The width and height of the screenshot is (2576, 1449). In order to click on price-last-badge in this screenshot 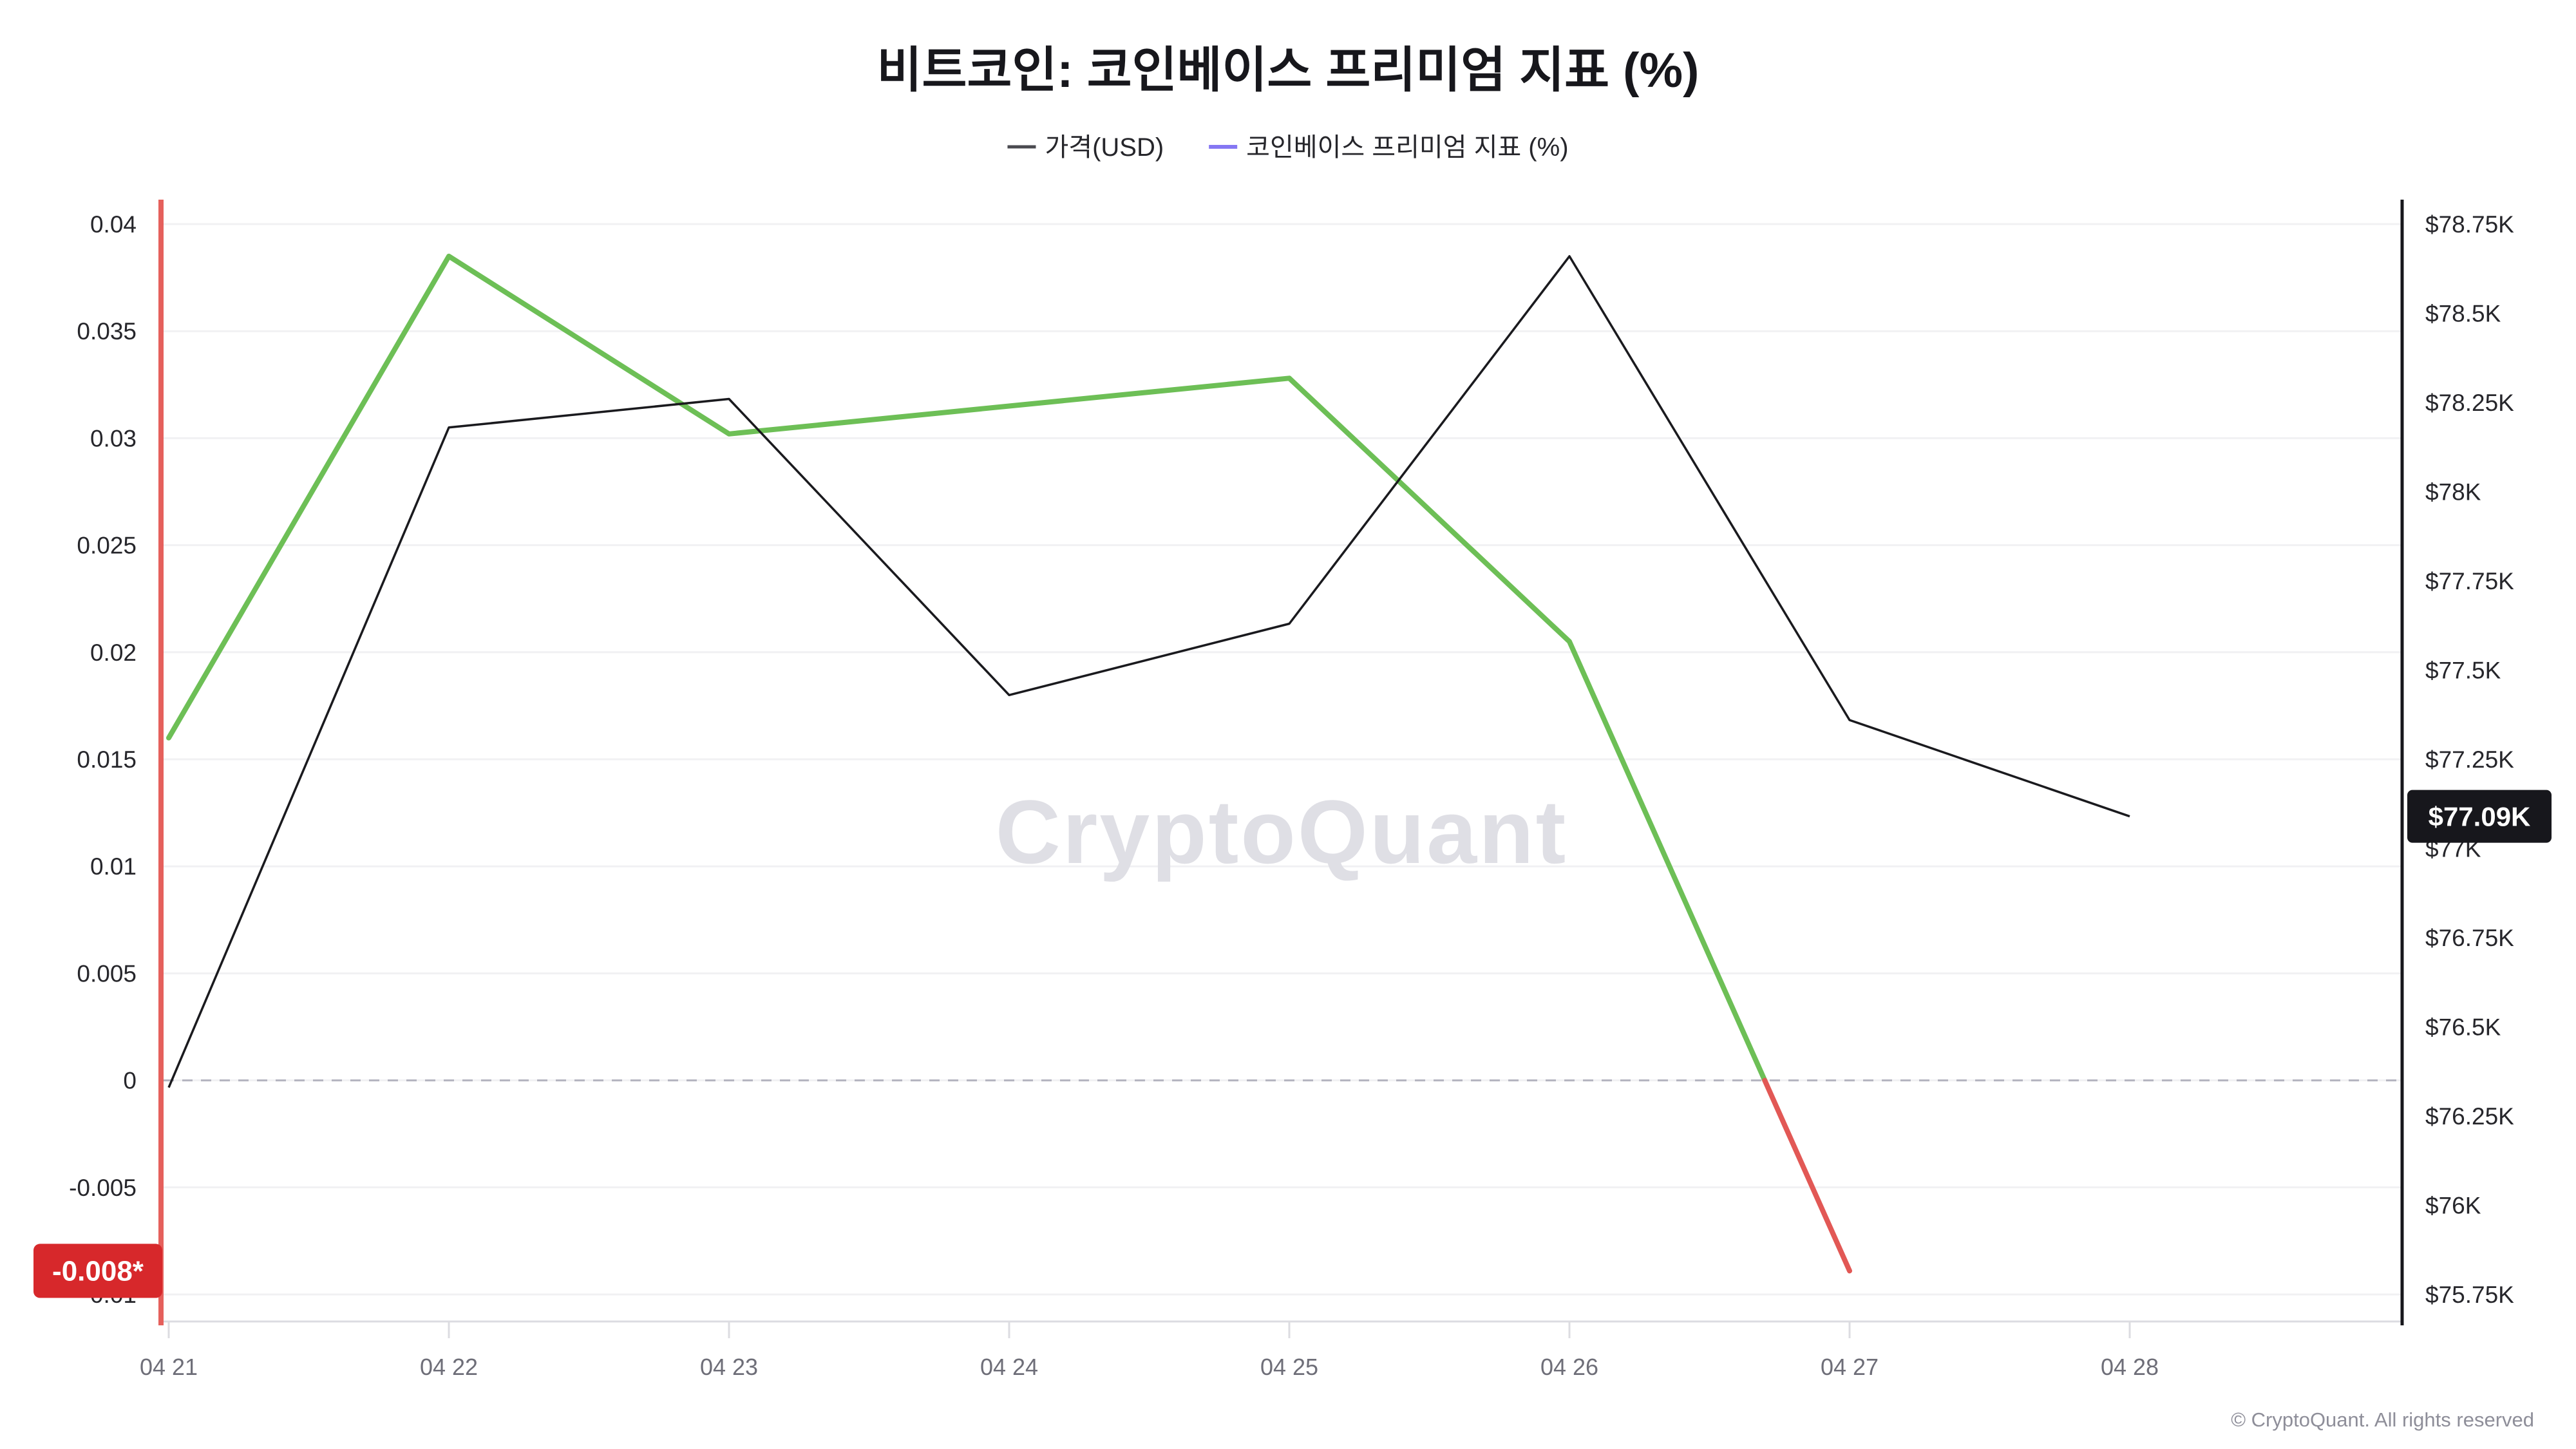, I will do `click(2479, 816)`.